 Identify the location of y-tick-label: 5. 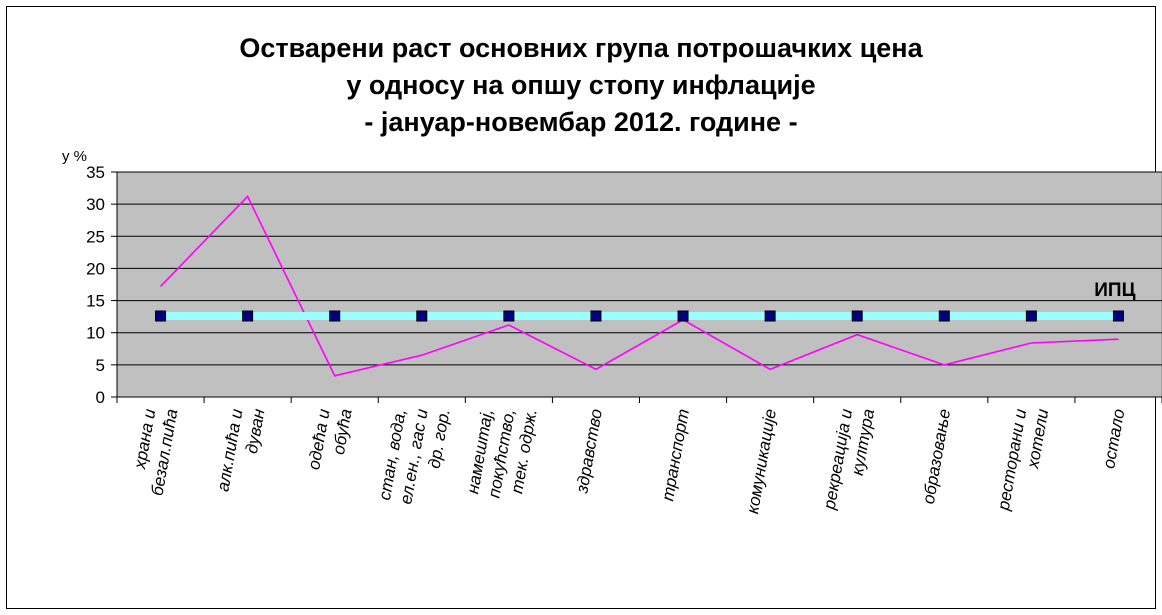
(100, 365).